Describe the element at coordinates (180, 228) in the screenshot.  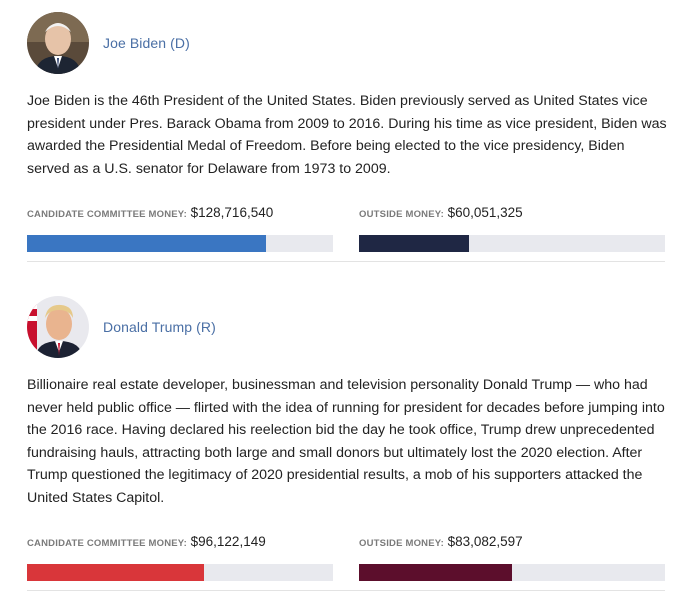
I see `committee-money: CANDIDATE COMMITTEE MONEY: $128,716,540` at that location.